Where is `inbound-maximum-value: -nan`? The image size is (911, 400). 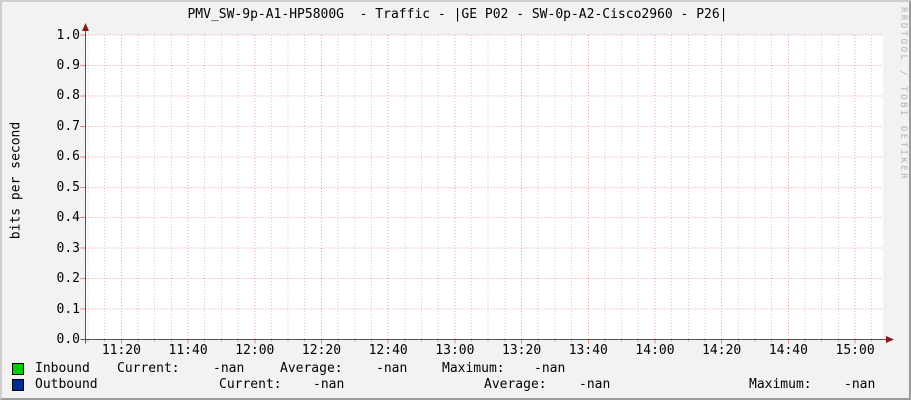
inbound-maximum-value: -nan is located at coordinates (550, 368).